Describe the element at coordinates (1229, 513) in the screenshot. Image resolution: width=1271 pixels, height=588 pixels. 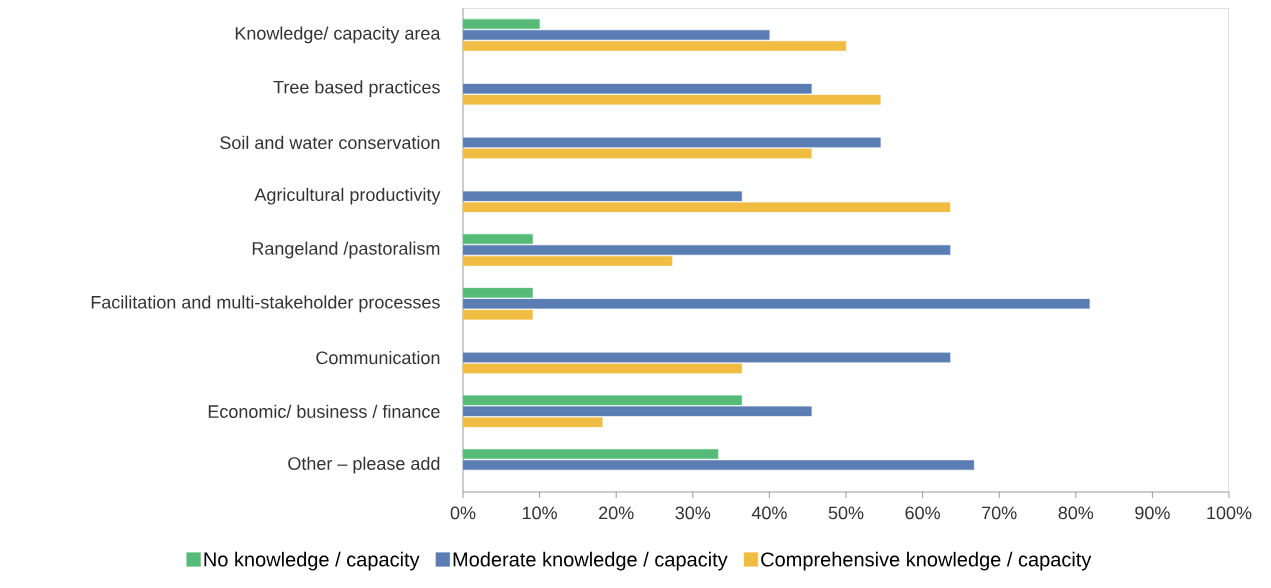
I see `x-tick-label: 100%` at that location.